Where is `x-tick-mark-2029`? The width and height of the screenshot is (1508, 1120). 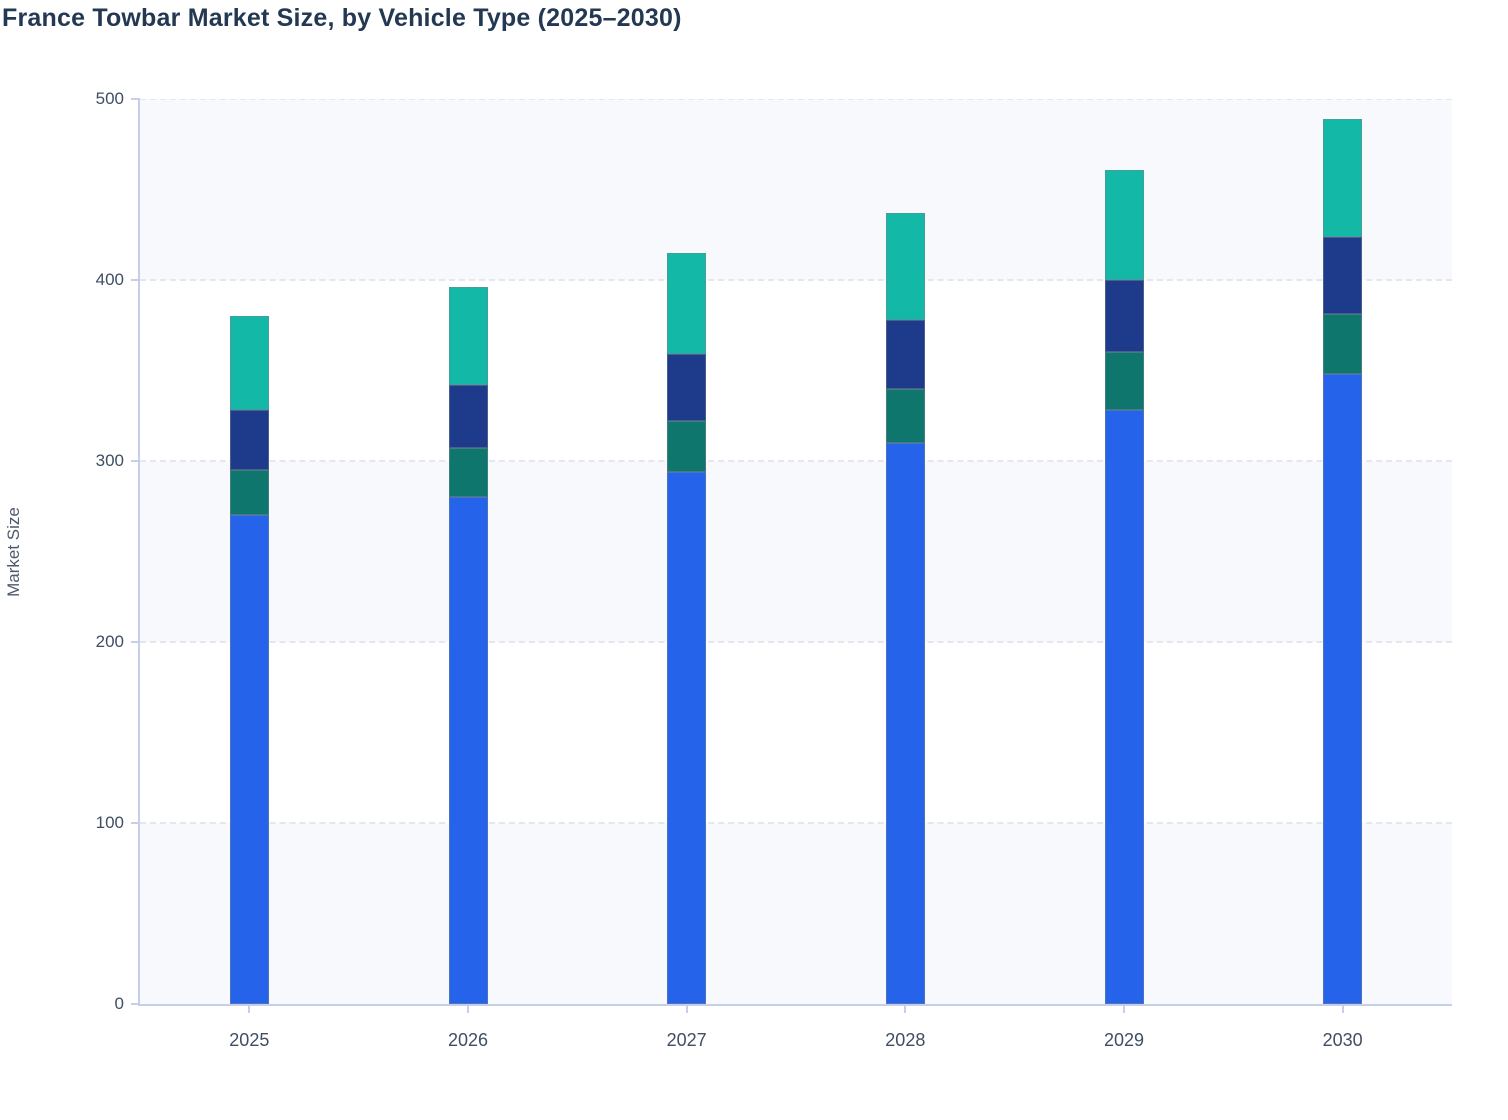
x-tick-mark-2029 is located at coordinates (1124, 1008).